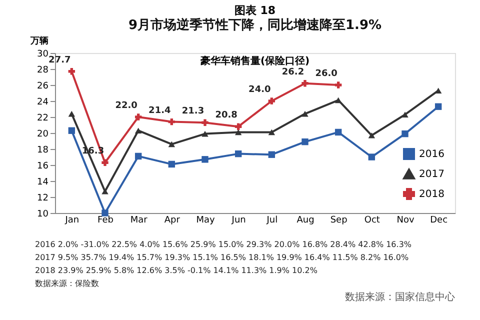 The height and width of the screenshot is (320, 480). What do you see at coordinates (372, 221) in the screenshot?
I see `x-tick-label: Oct` at bounding box center [372, 221].